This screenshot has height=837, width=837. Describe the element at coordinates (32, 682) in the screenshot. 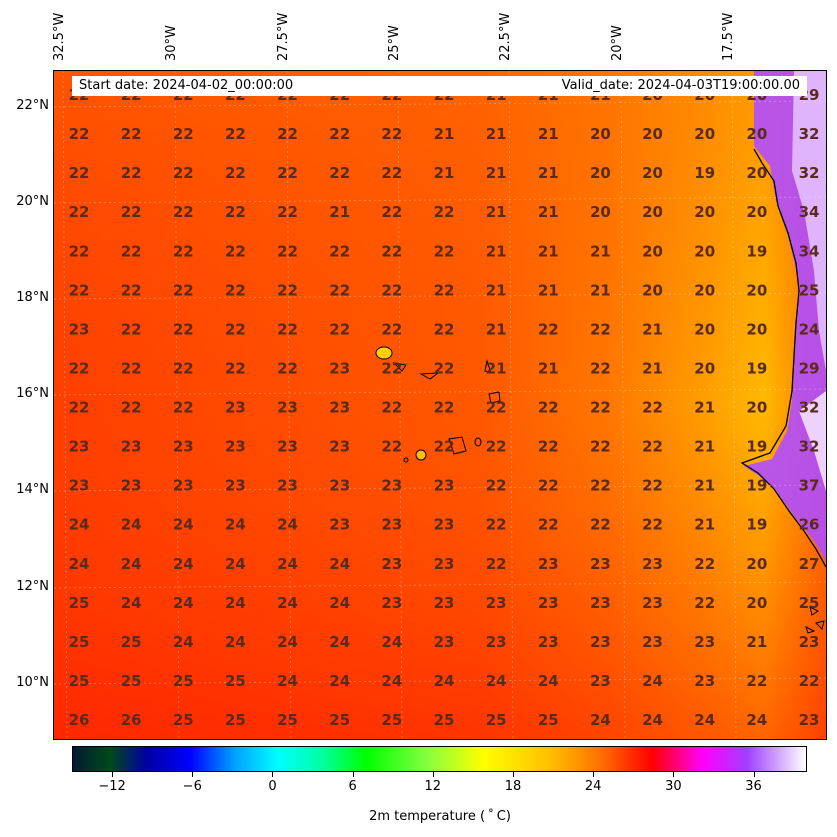

I see `latitude-label: 10°N` at that location.